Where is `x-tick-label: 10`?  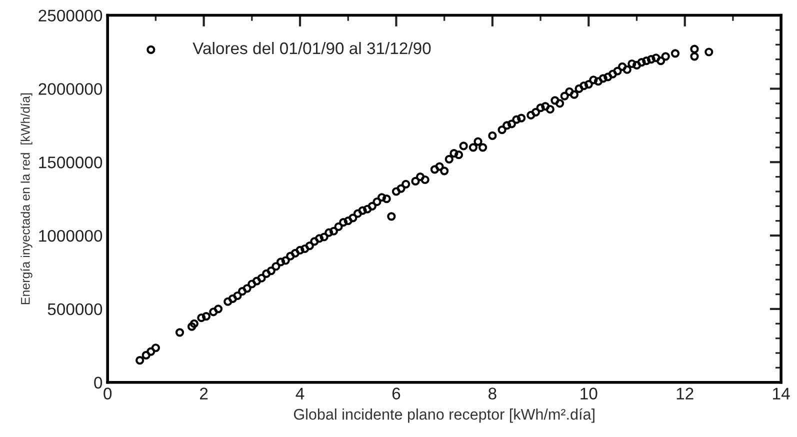 x-tick-label: 10 is located at coordinates (589, 394).